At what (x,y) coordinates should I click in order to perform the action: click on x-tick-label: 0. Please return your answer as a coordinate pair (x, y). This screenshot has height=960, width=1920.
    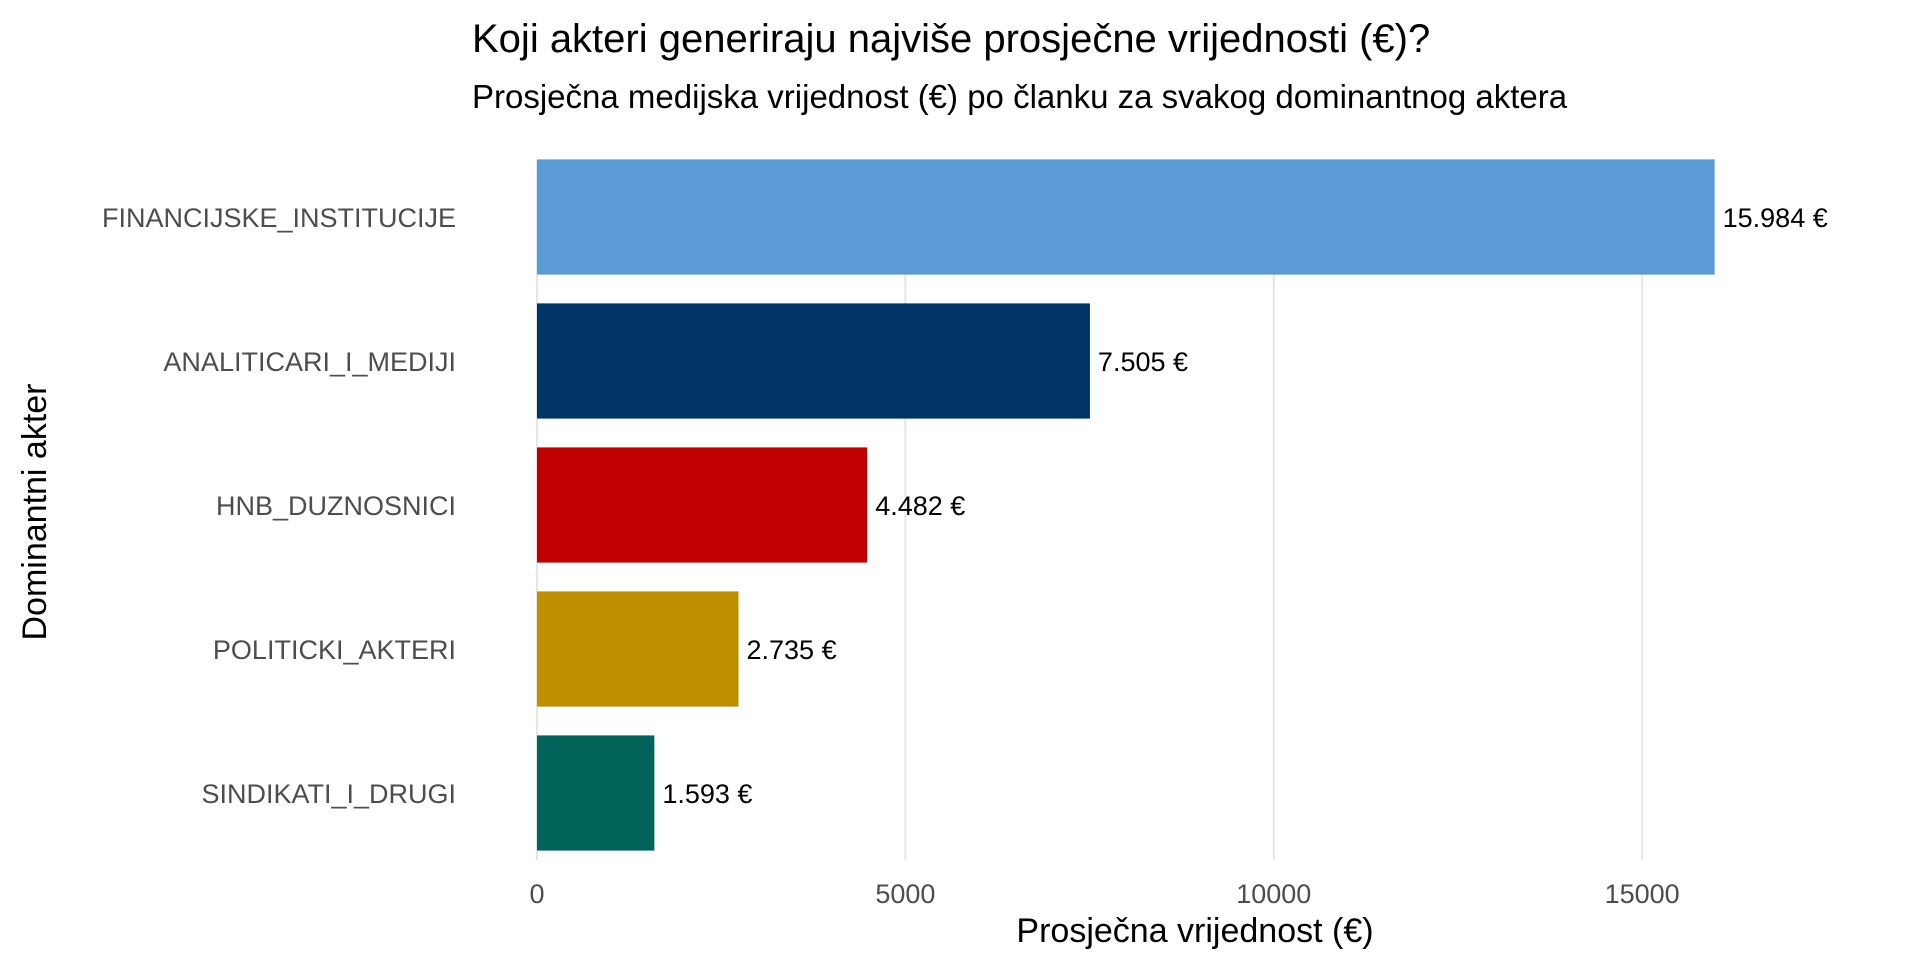
    Looking at the image, I should click on (536, 894).